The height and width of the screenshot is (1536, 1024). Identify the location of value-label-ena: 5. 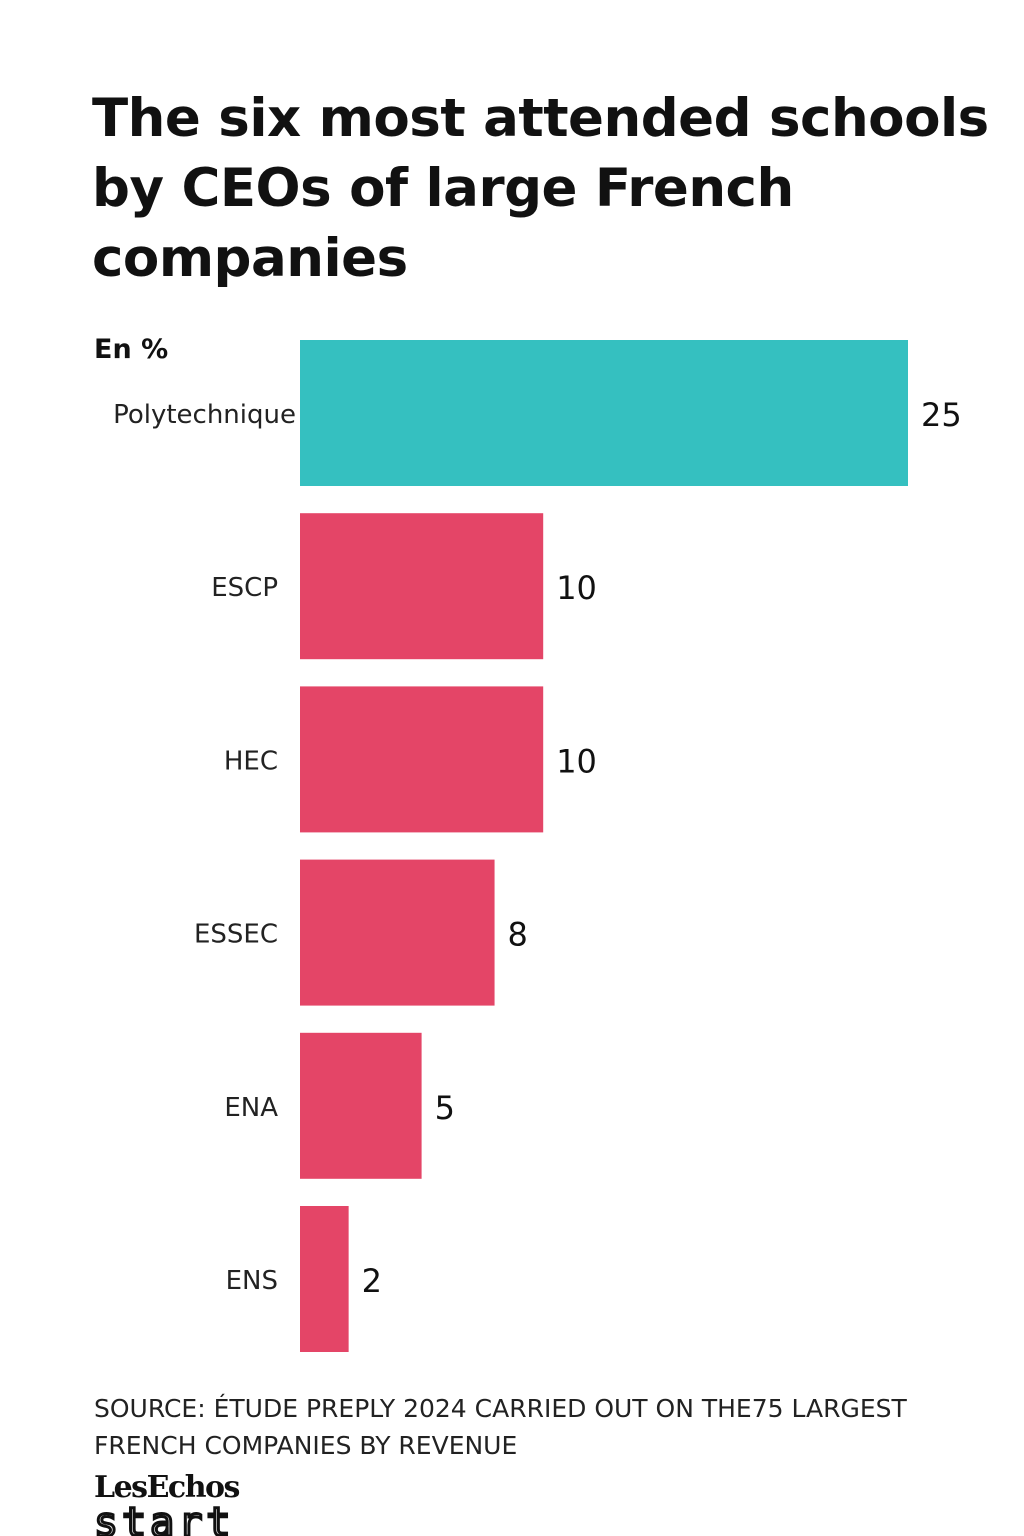
(445, 1108).